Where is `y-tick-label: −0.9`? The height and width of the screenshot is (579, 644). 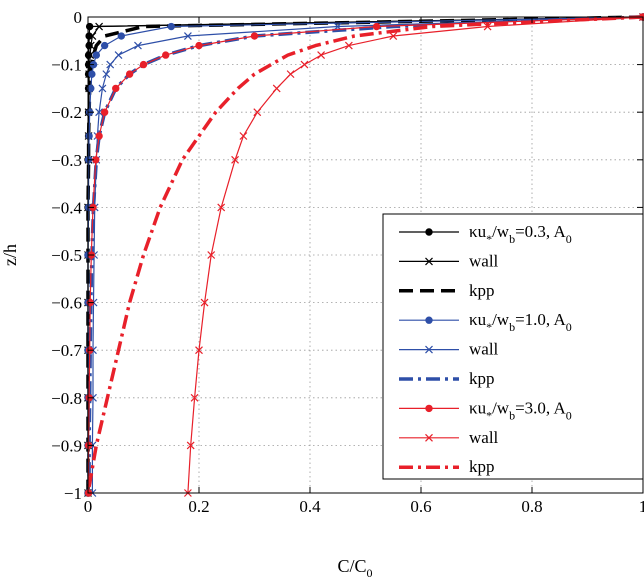 y-tick-label: −0.9 is located at coordinates (66, 445).